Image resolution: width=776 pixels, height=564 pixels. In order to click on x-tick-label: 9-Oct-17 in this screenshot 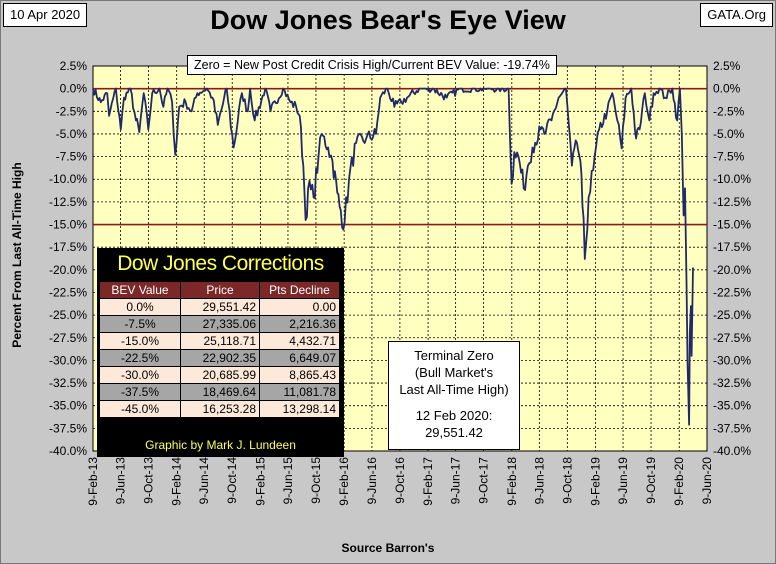, I will do `click(484, 480)`.